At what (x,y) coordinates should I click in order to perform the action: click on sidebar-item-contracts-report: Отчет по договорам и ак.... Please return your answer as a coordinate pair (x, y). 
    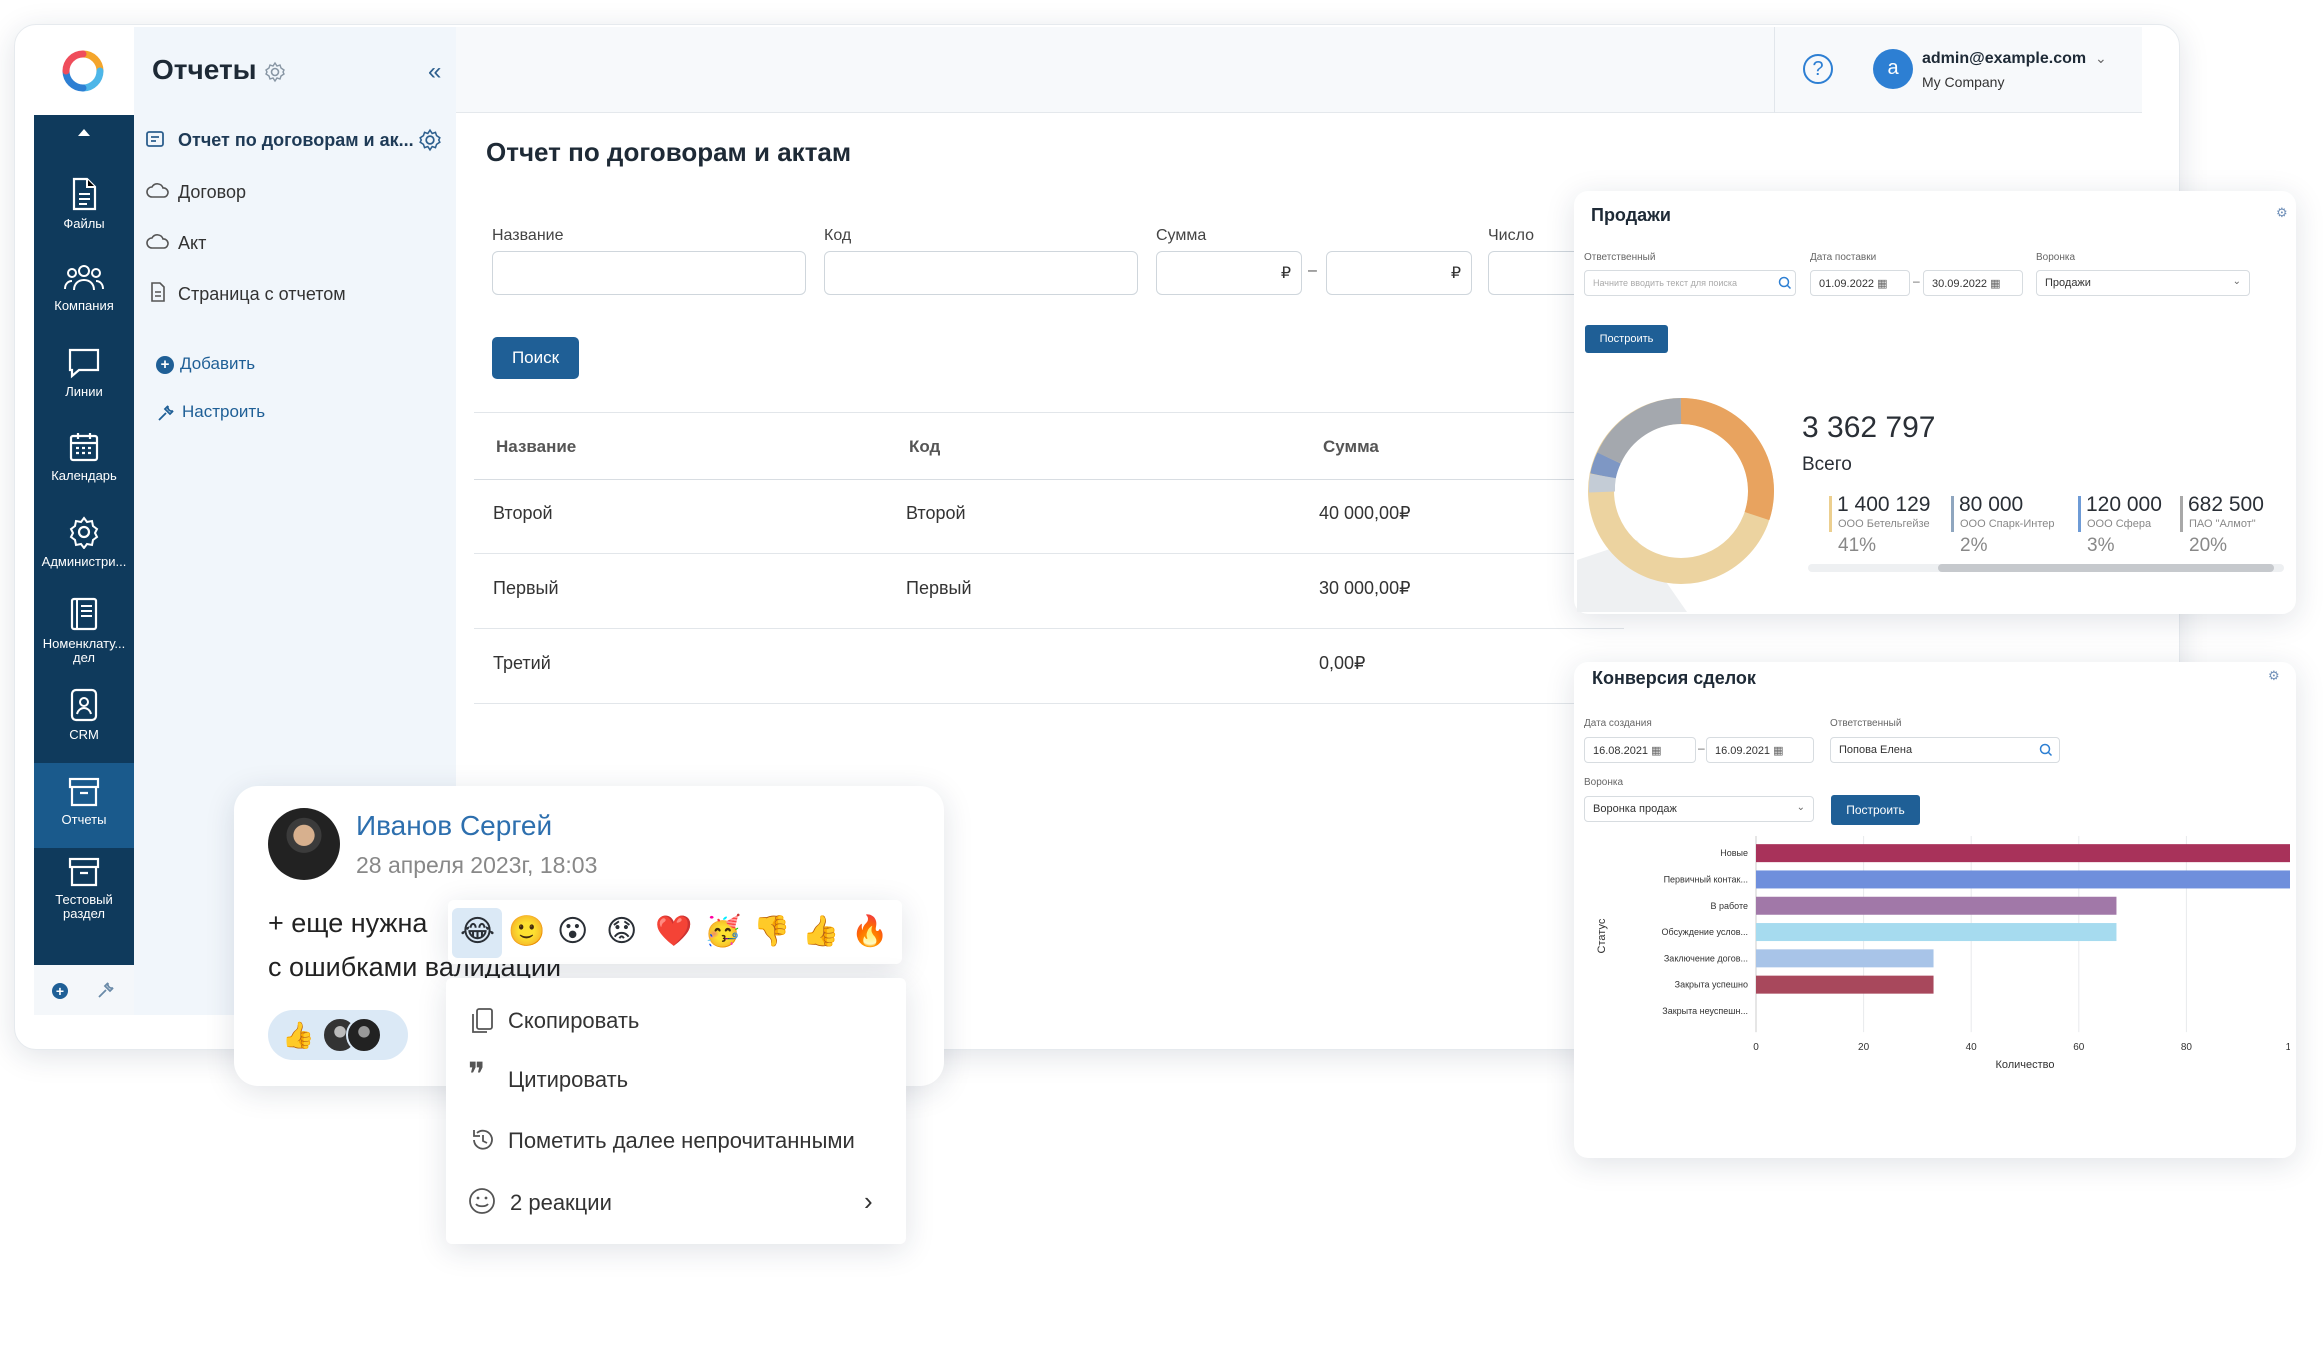
    Looking at the image, I should click on (296, 141).